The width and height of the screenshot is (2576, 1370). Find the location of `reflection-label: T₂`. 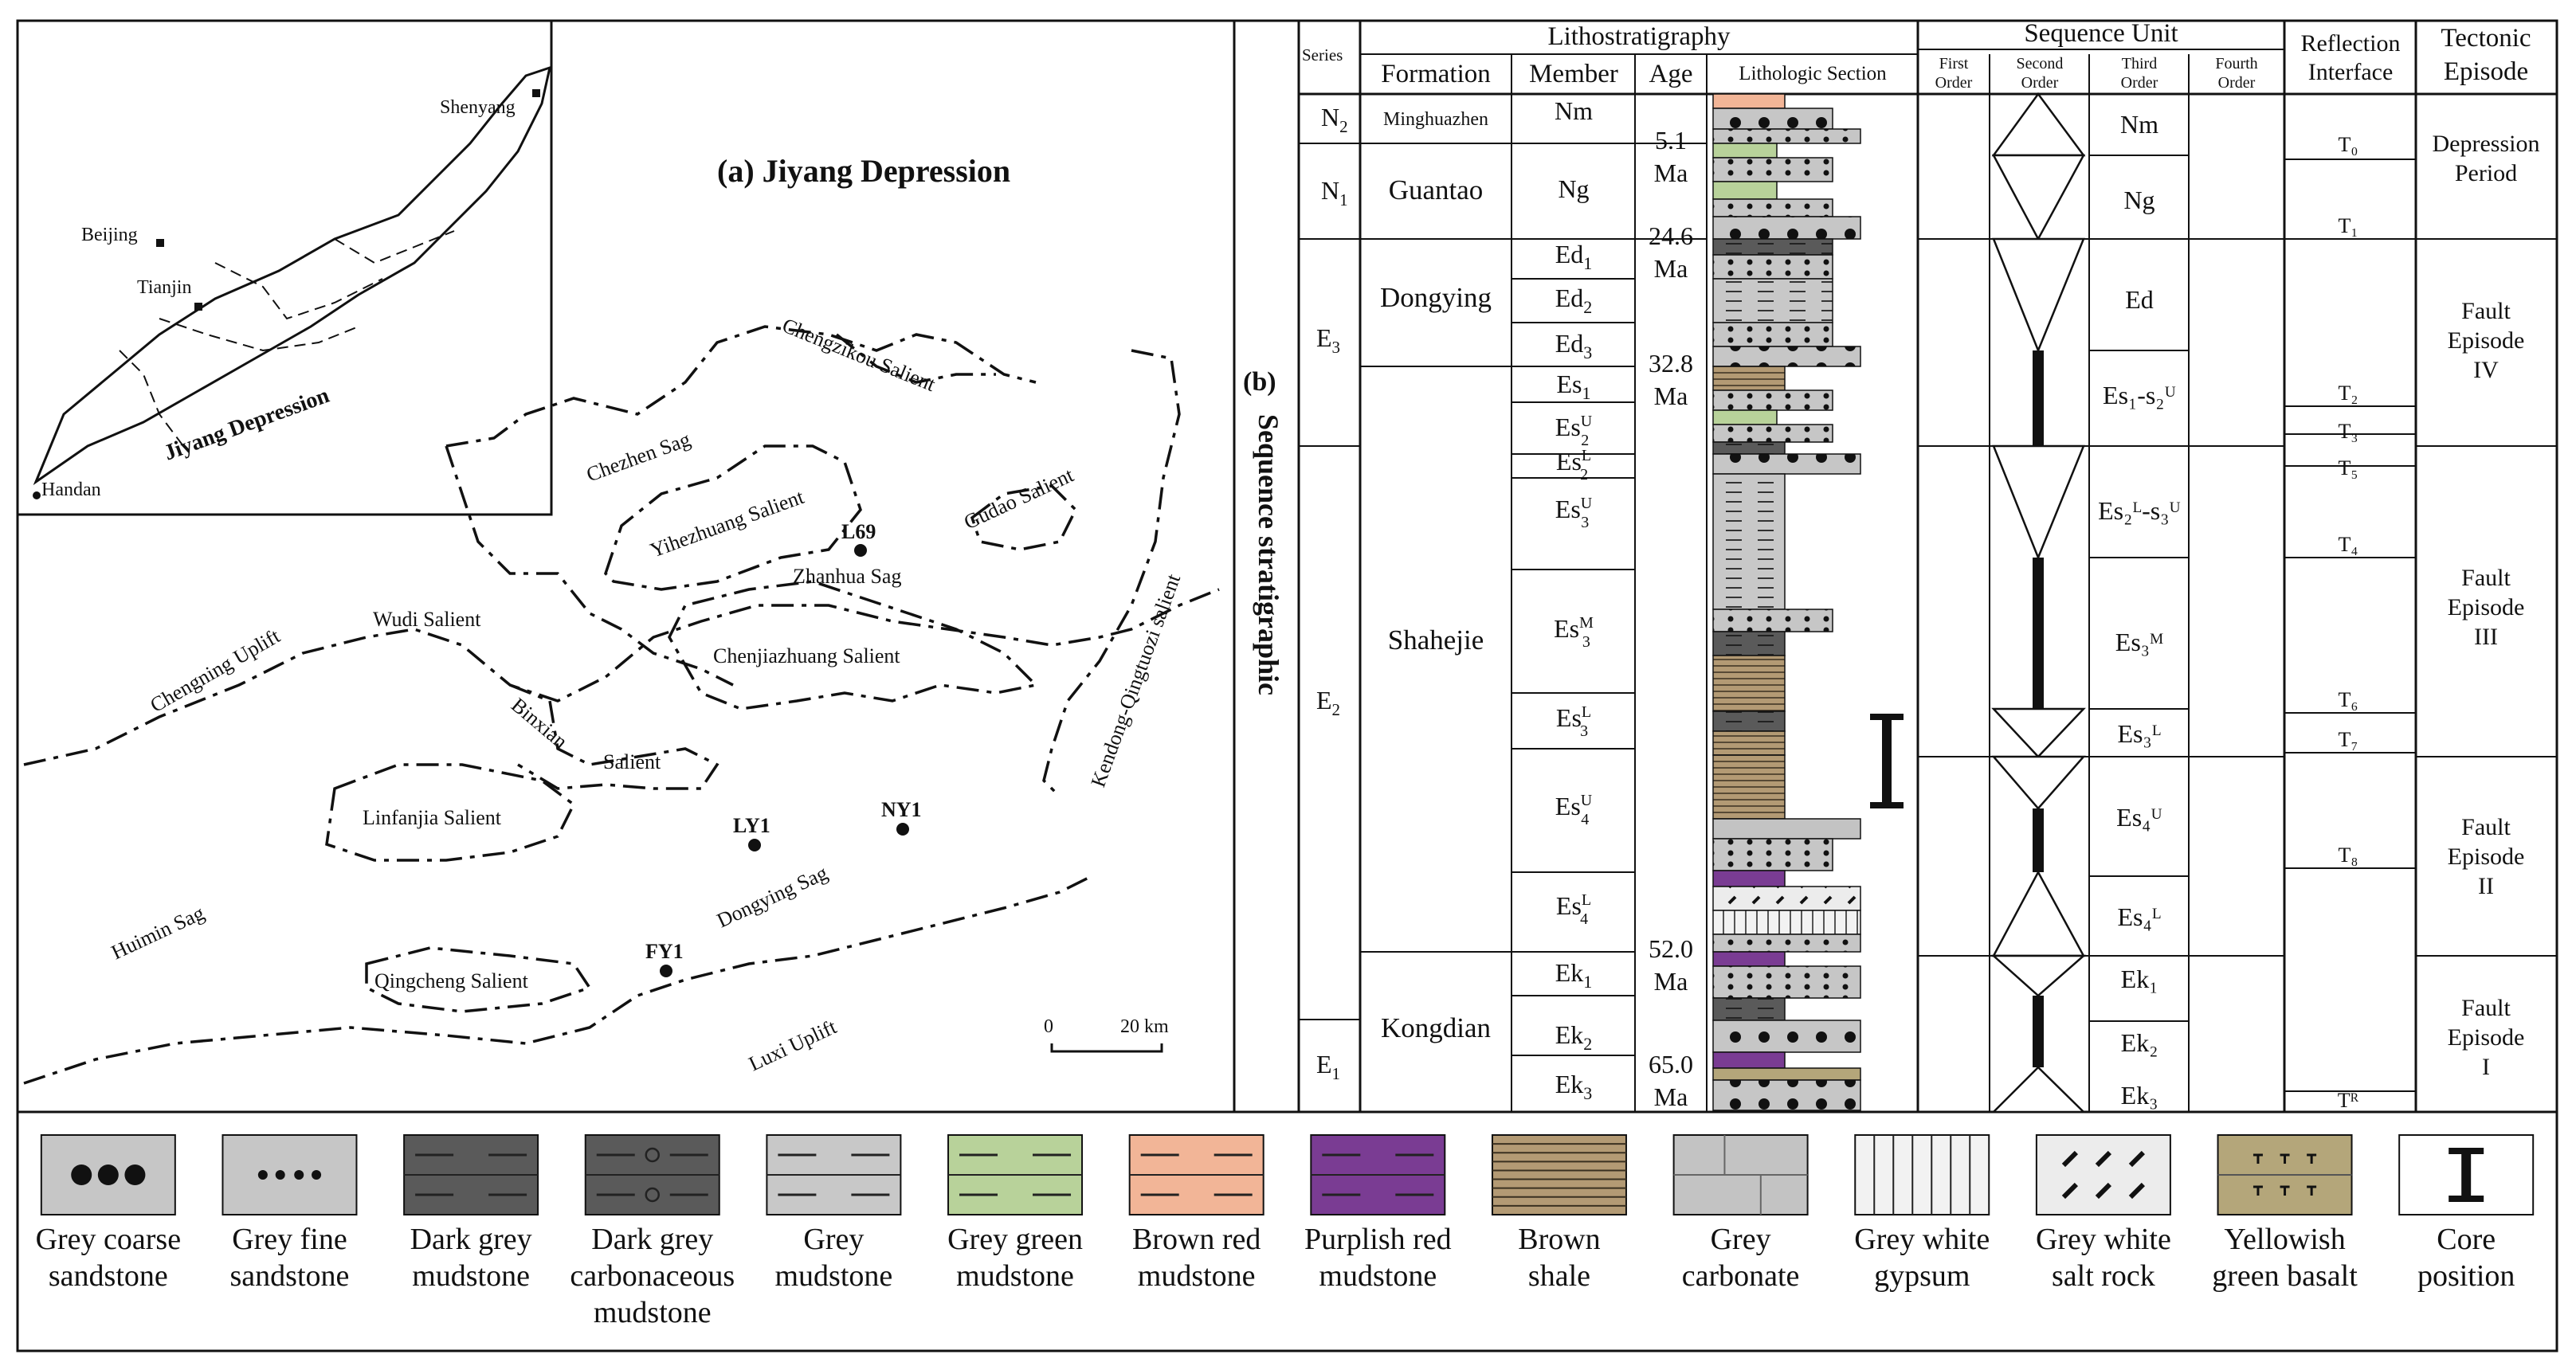

reflection-label: T₂ is located at coordinates (2348, 393).